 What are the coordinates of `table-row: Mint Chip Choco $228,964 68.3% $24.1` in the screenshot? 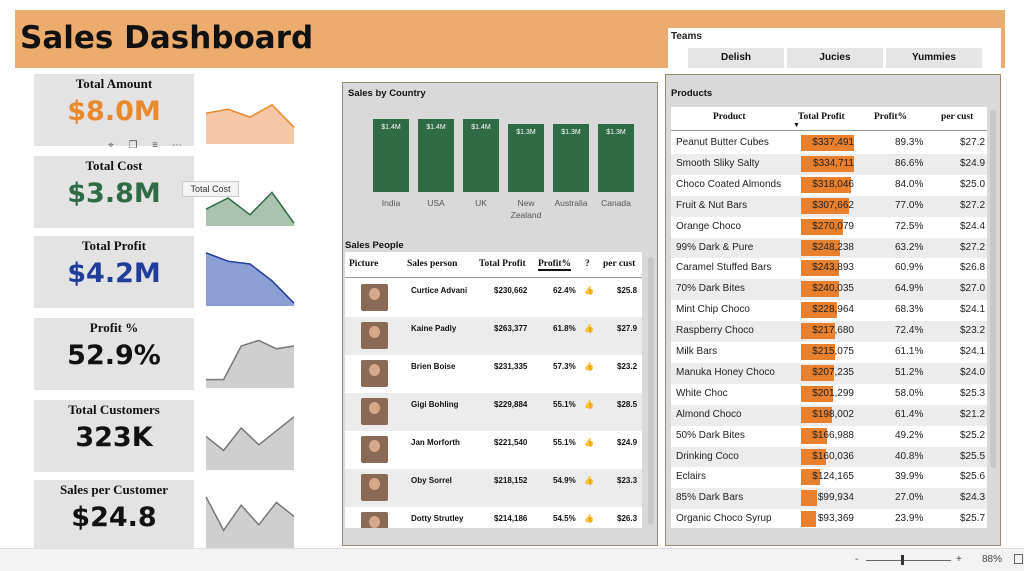 It's located at (829, 311).